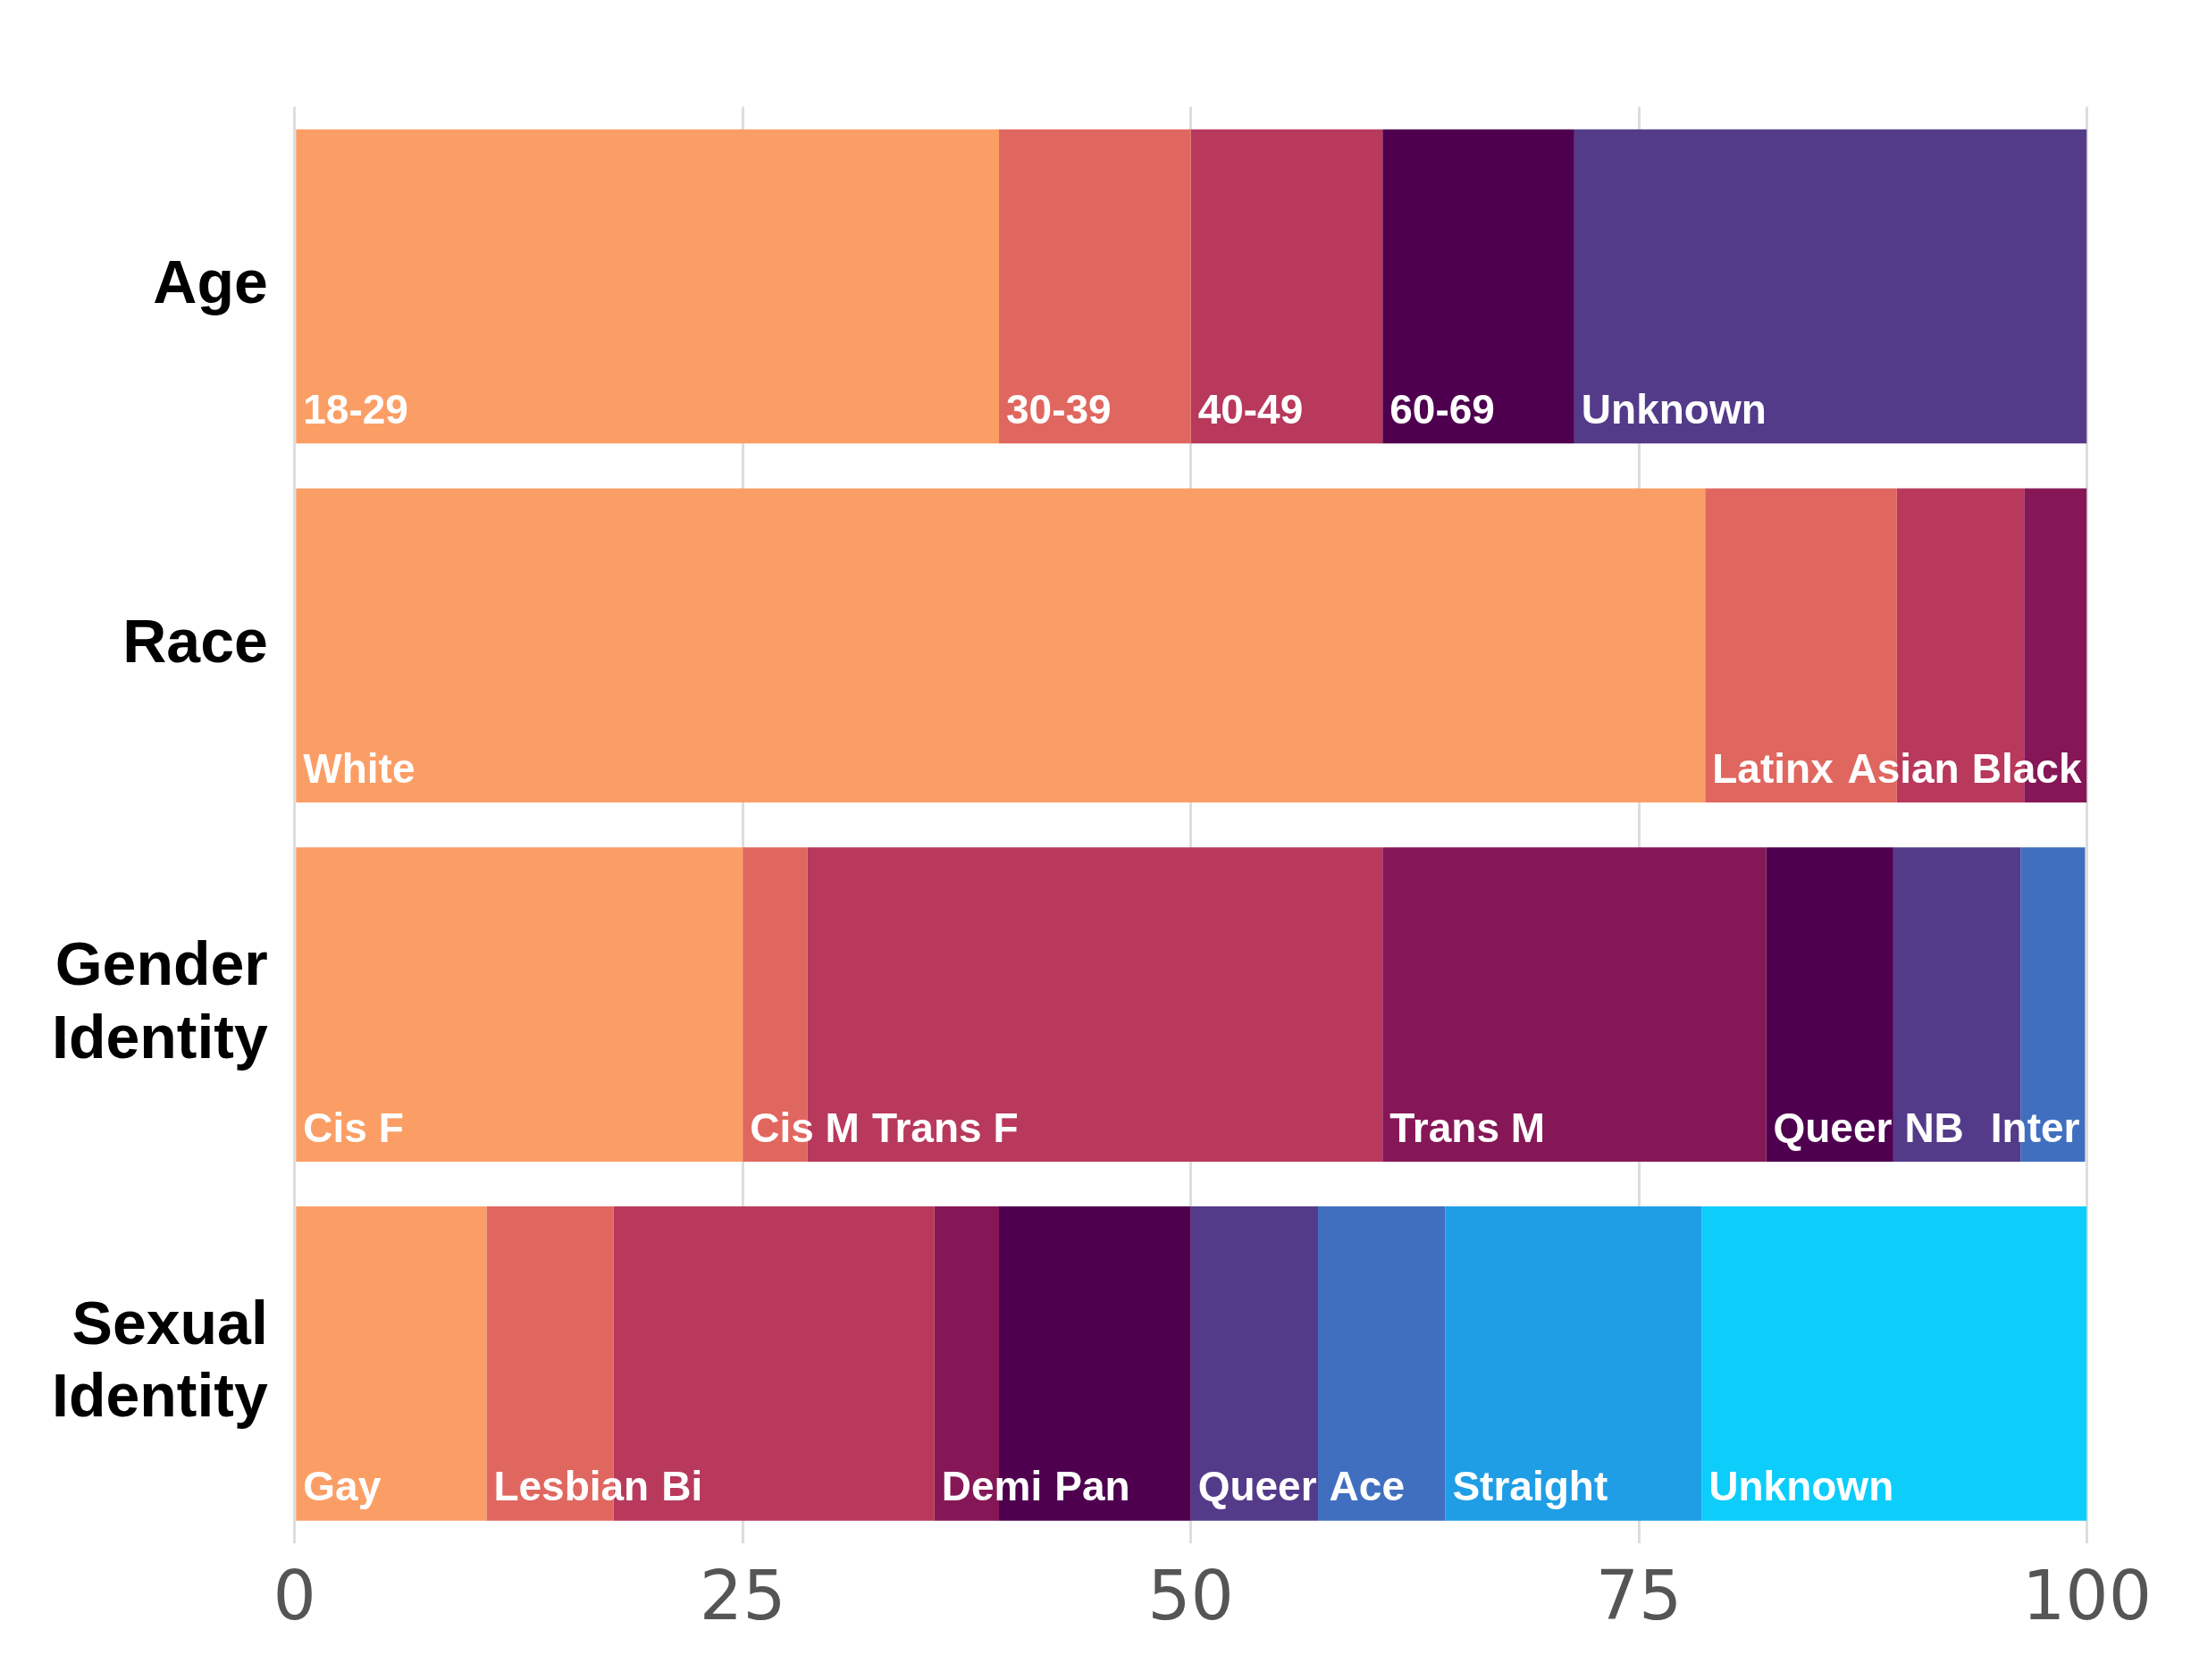 This screenshot has height=1680, width=2191. What do you see at coordinates (2035, 1127) in the screenshot?
I see `data-label: Inter` at bounding box center [2035, 1127].